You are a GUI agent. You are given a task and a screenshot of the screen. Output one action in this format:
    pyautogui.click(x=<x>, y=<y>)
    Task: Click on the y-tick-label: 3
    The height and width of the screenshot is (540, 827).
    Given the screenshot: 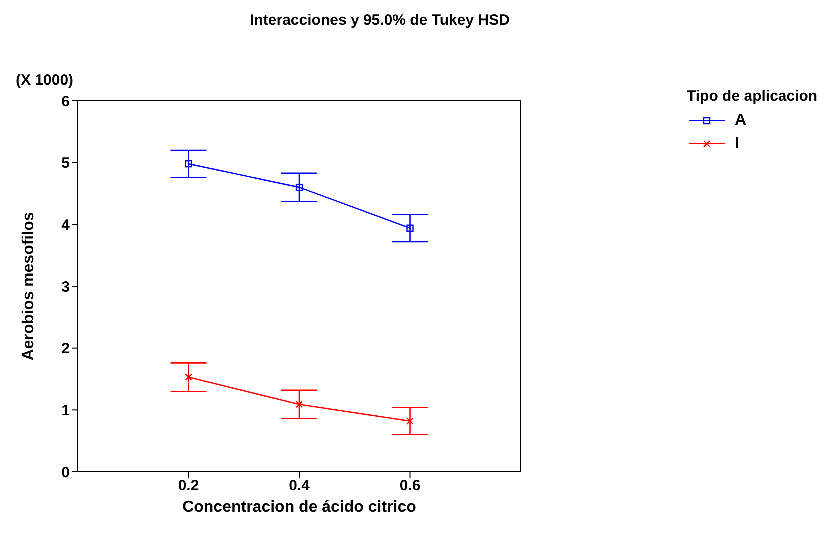 What is the action you would take?
    pyautogui.click(x=66, y=287)
    